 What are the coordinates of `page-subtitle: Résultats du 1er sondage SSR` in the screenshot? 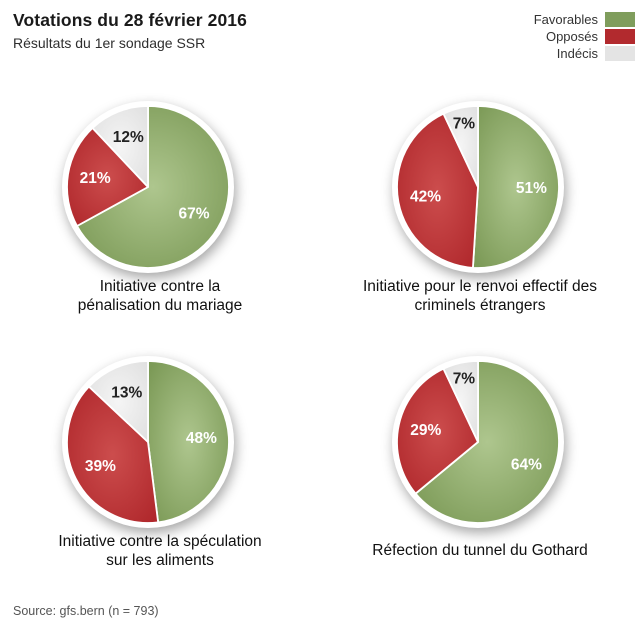 It's located at (109, 43).